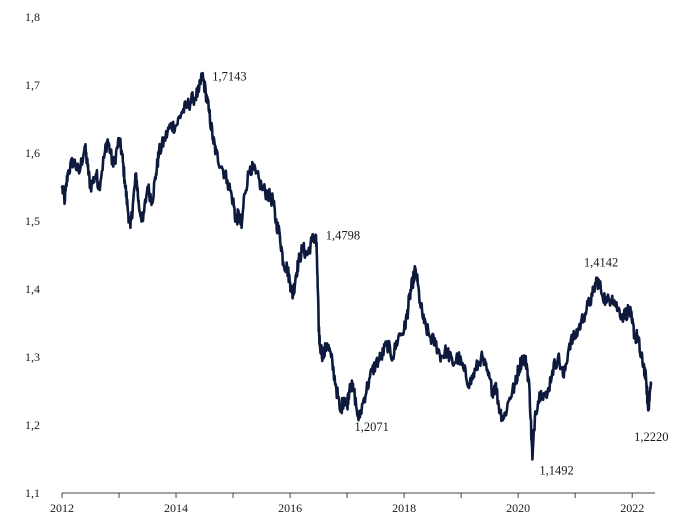 The width and height of the screenshot is (700, 527). Describe the element at coordinates (32, 357) in the screenshot. I see `y-tick-label: 1,3` at that location.